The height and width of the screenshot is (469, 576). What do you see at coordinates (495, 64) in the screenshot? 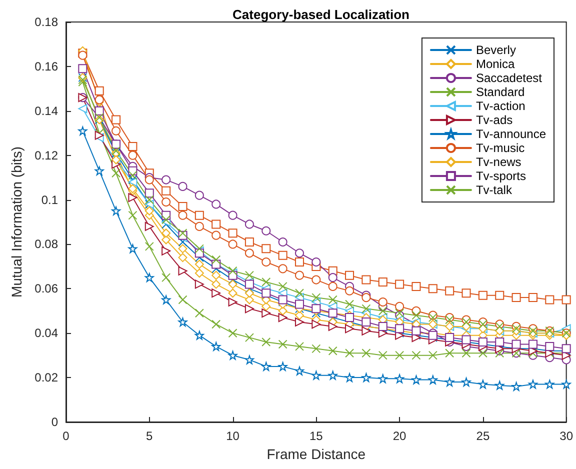
I see `legend-label: Monica` at bounding box center [495, 64].